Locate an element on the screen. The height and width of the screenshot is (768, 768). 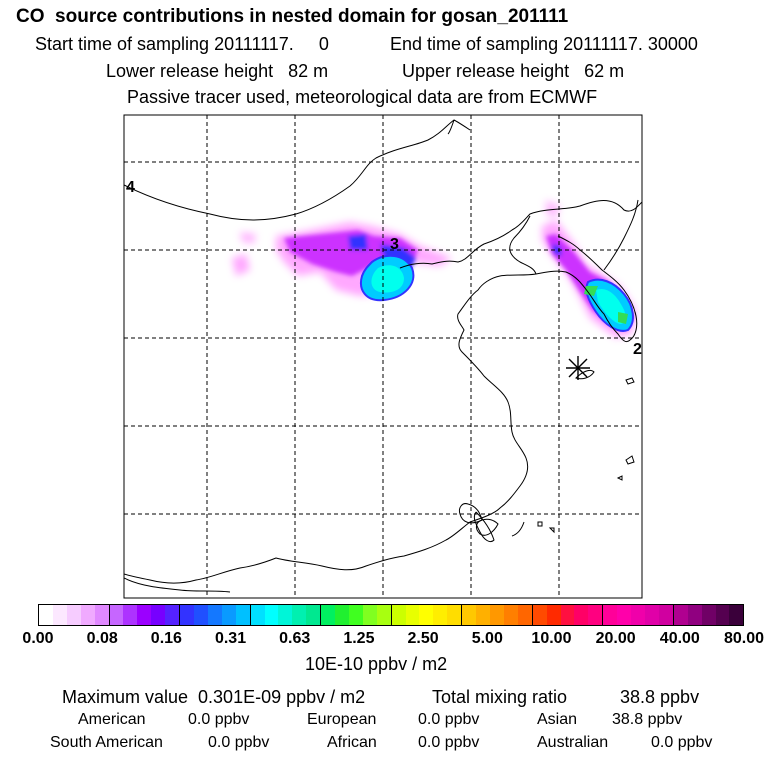
grid-label-left: 4 is located at coordinates (130, 187).